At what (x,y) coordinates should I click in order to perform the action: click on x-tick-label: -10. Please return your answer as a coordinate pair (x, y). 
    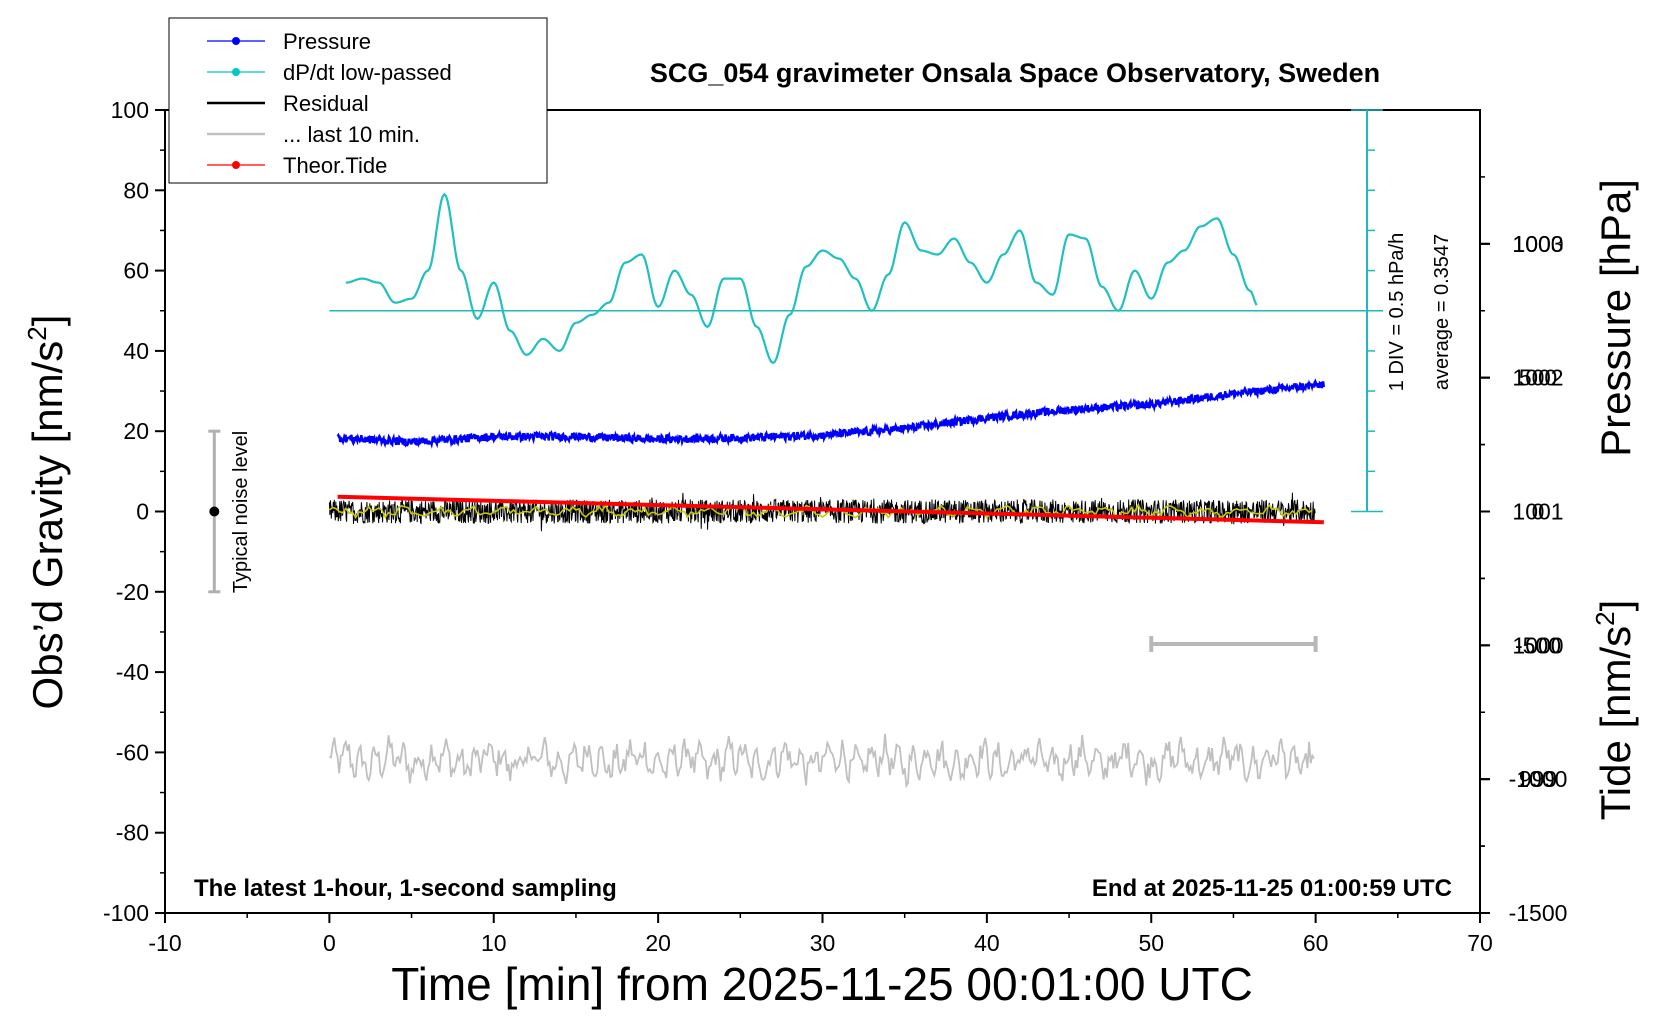
    Looking at the image, I should click on (164, 943).